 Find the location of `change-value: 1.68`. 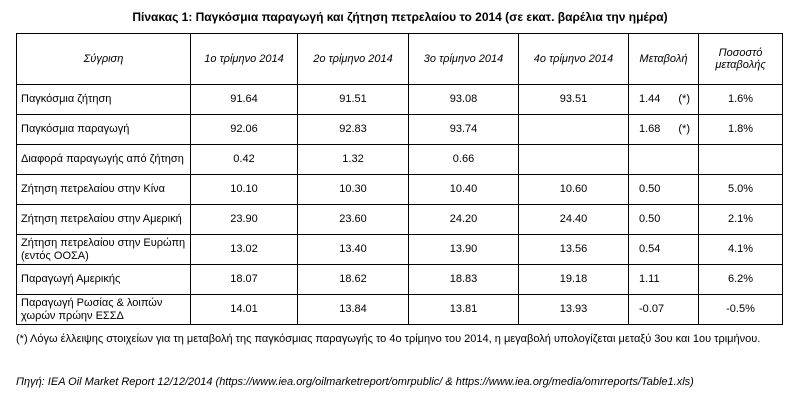

change-value: 1.68 is located at coordinates (650, 129).